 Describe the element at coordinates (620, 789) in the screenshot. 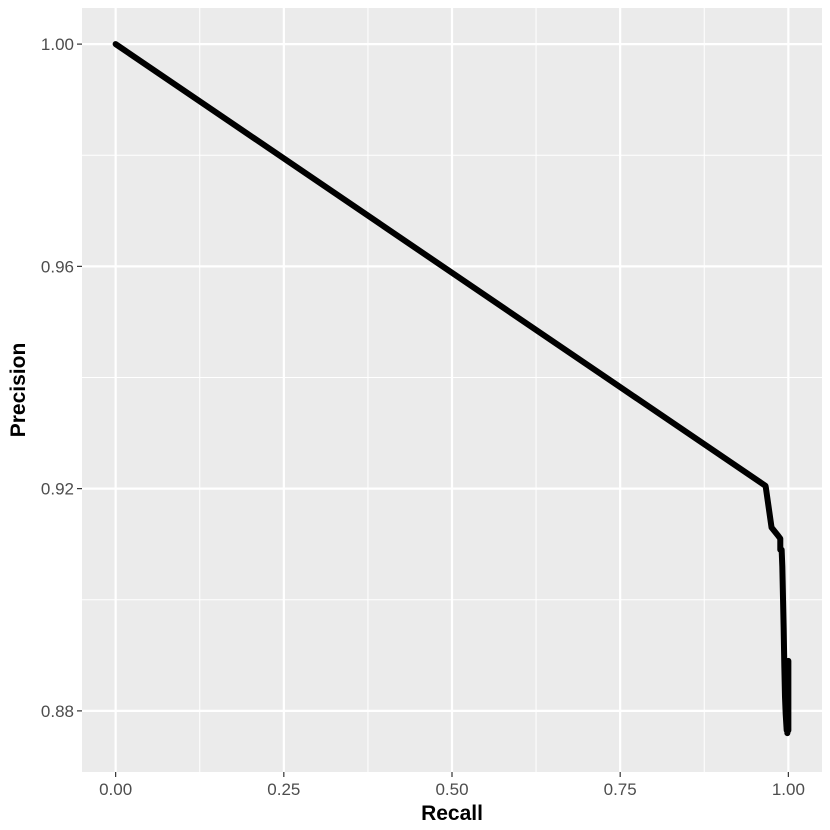

I see `x-tick-label: 0.75` at that location.